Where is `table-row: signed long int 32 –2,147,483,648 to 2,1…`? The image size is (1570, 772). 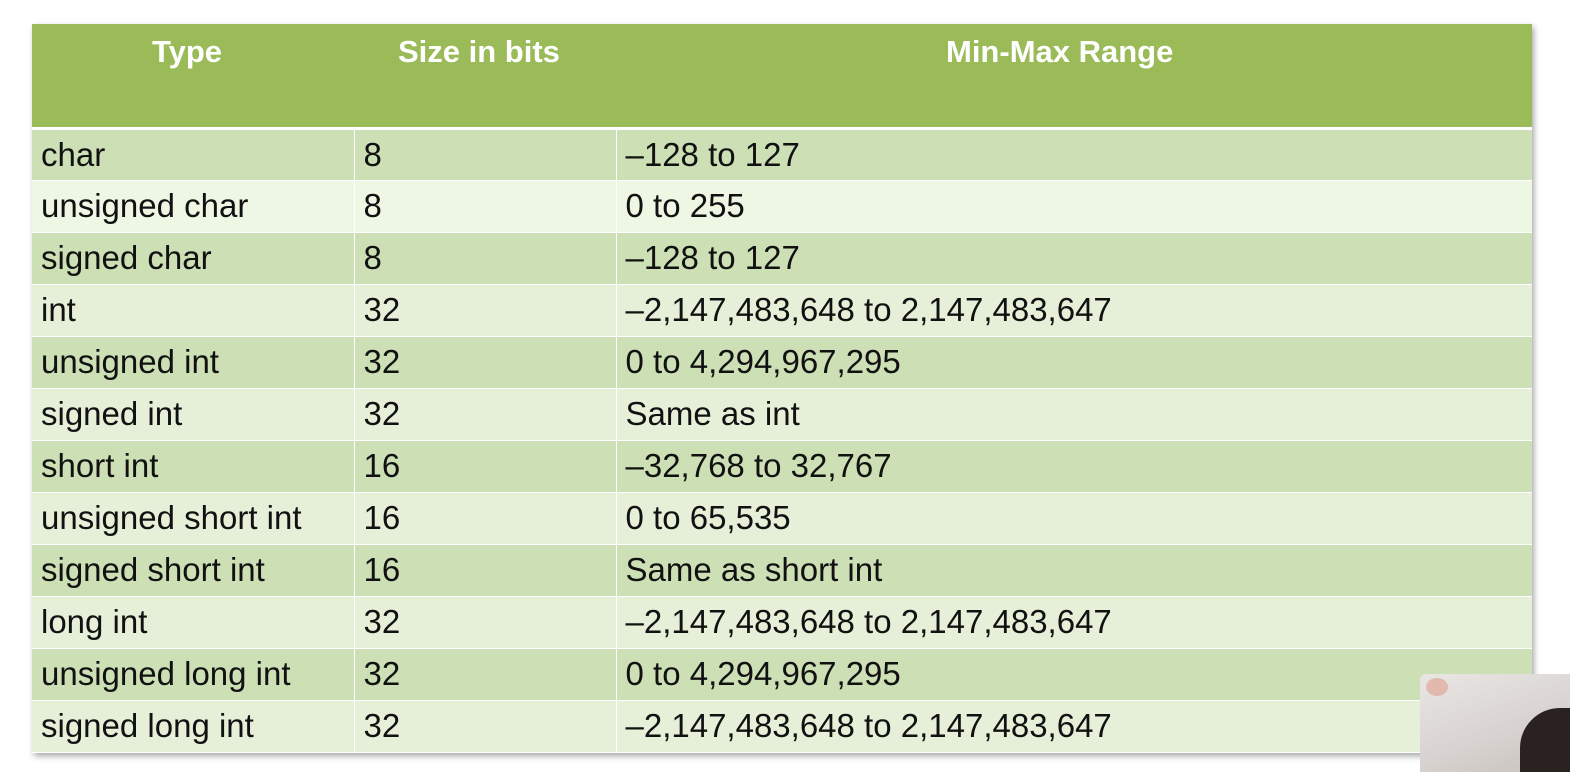 table-row: signed long int 32 –2,147,483,648 to 2,1… is located at coordinates (782, 726).